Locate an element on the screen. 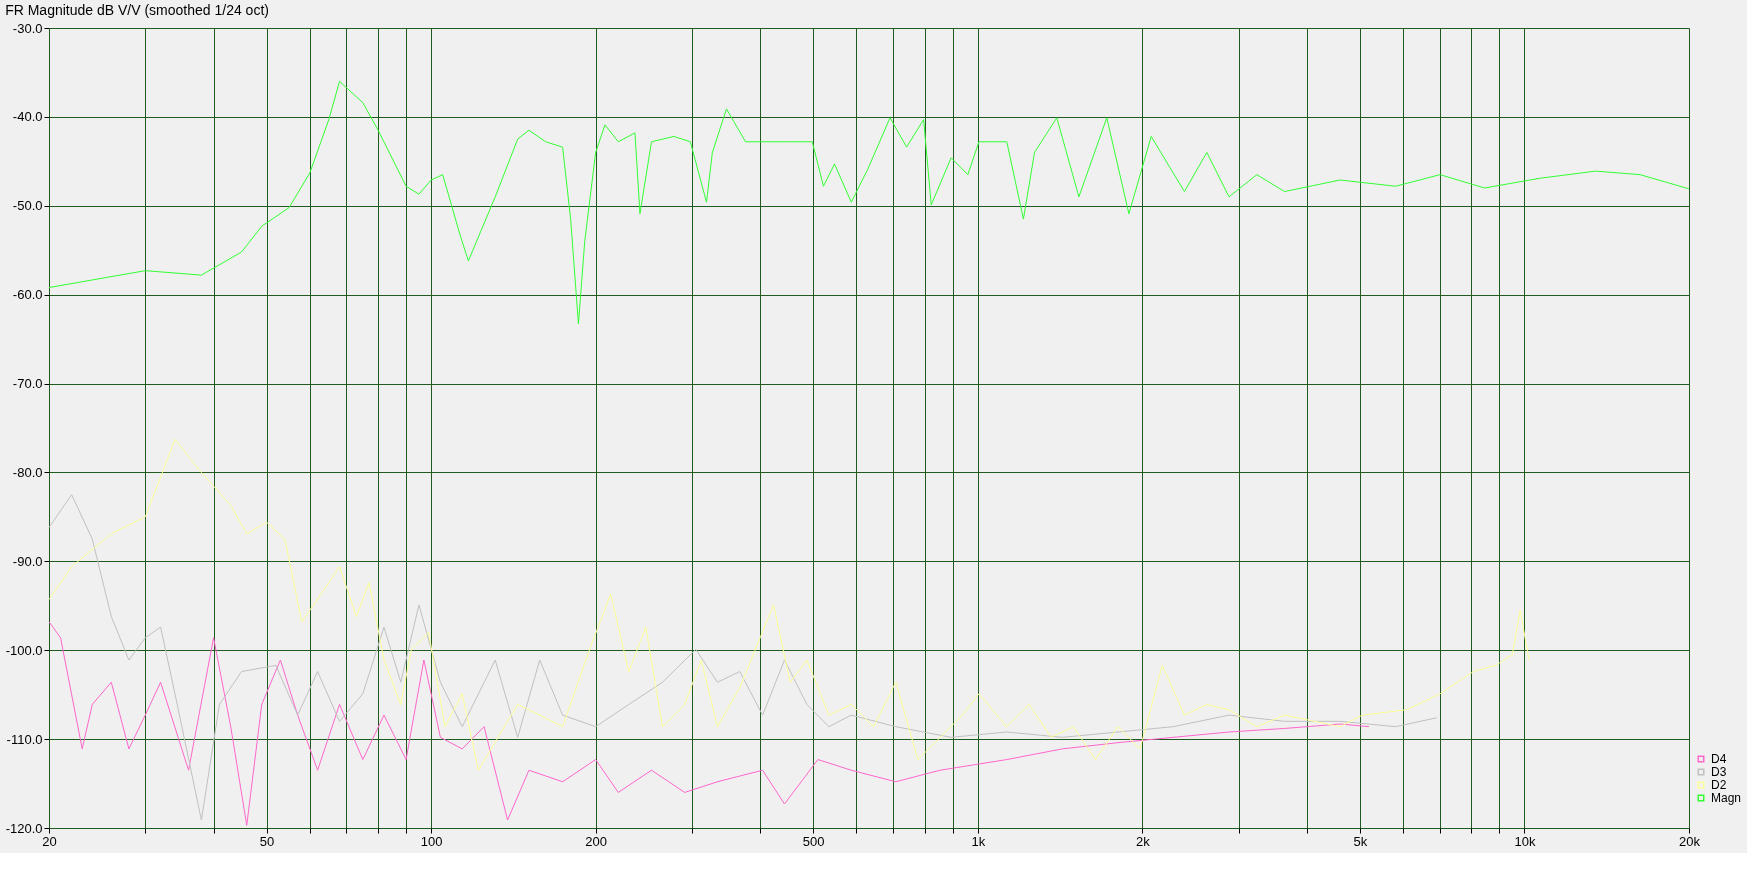 The width and height of the screenshot is (1758, 873). y-tick-label: -40.0 is located at coordinates (27, 117).